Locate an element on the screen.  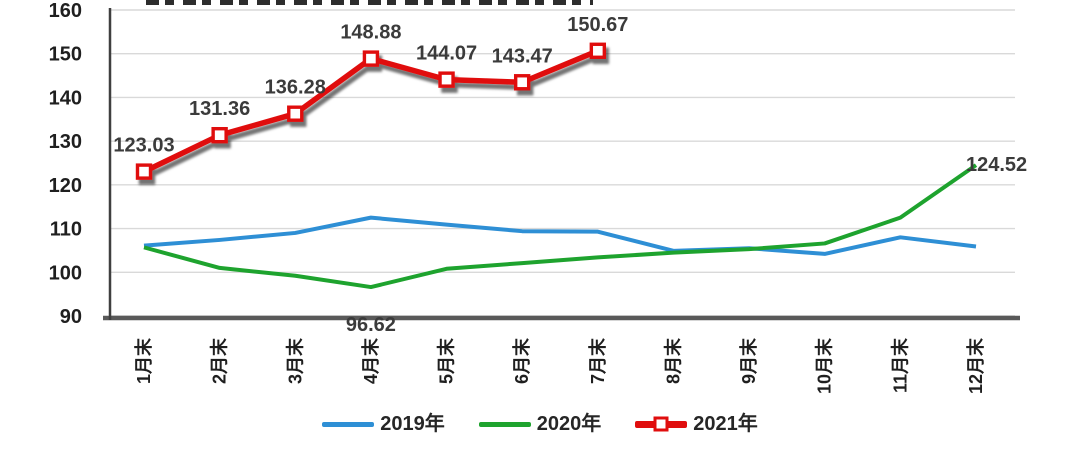
chart-legend: 2019年 2020年 2021年 is located at coordinates (540, 424).